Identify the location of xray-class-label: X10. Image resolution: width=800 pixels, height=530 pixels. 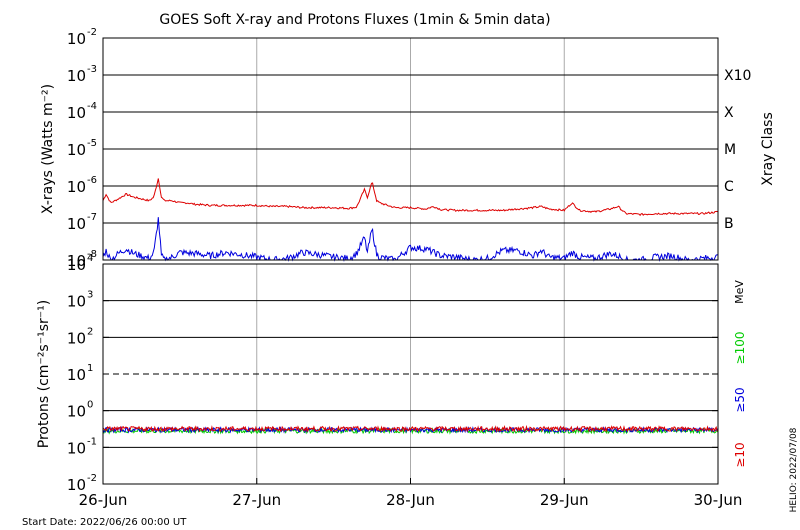
(737, 76).